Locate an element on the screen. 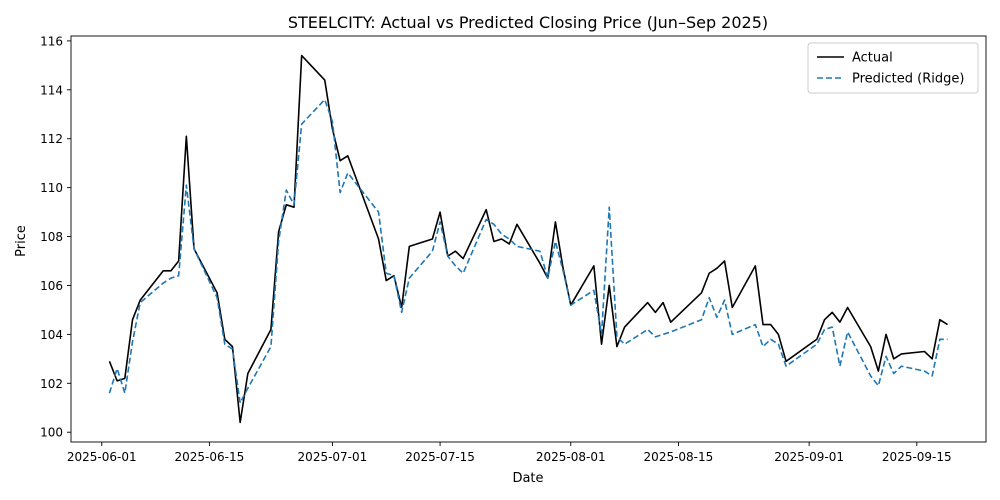 The image size is (1000, 500). y-tick-label: 106 is located at coordinates (51, 286).